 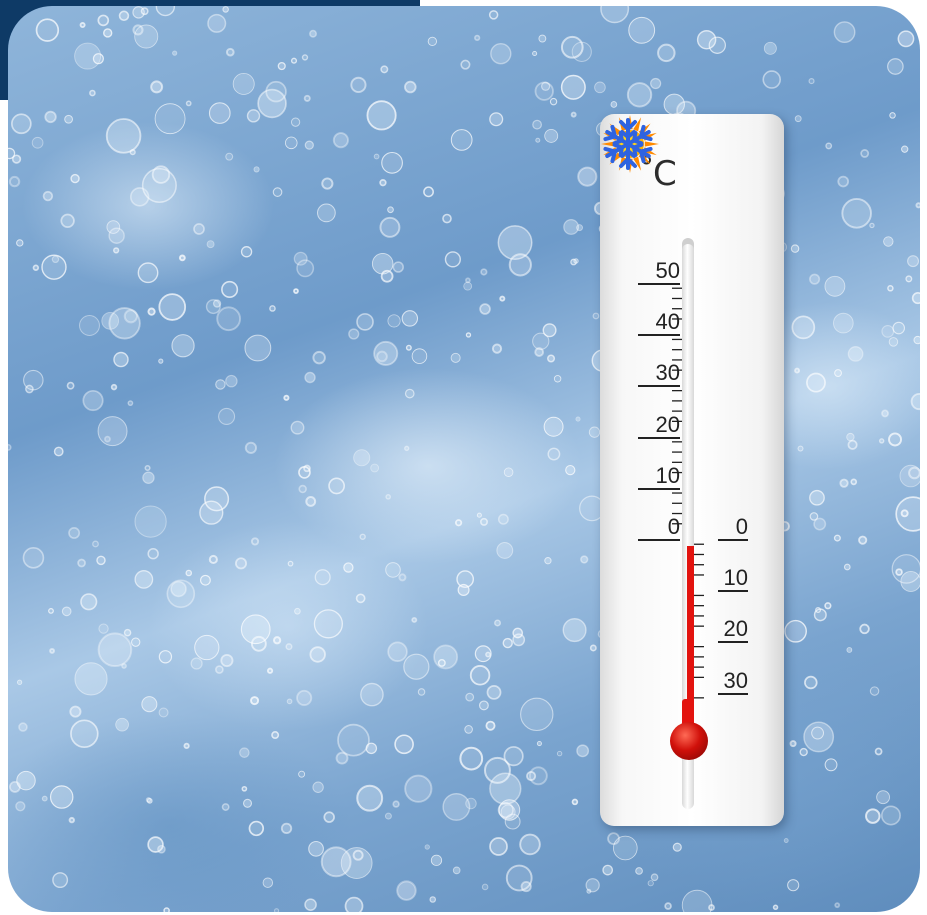 I want to click on celsius-scale-label: 10, so click(x=659, y=477).